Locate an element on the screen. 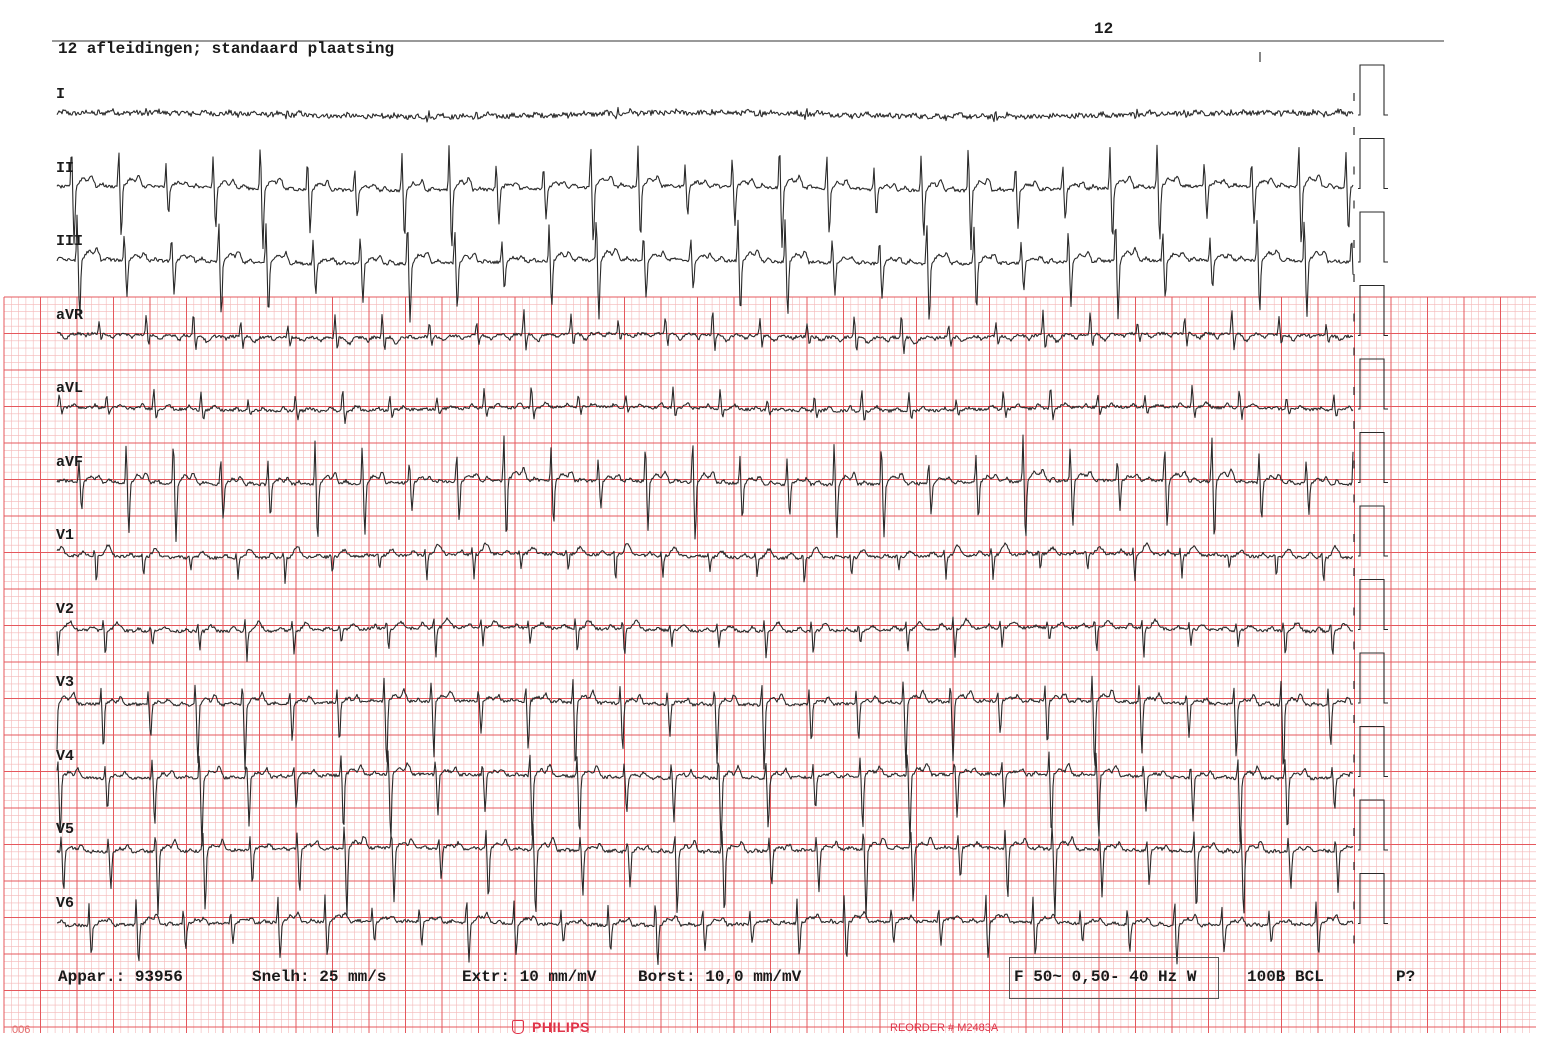 The height and width of the screenshot is (1057, 1558). trace-v2 is located at coordinates (704, 639).